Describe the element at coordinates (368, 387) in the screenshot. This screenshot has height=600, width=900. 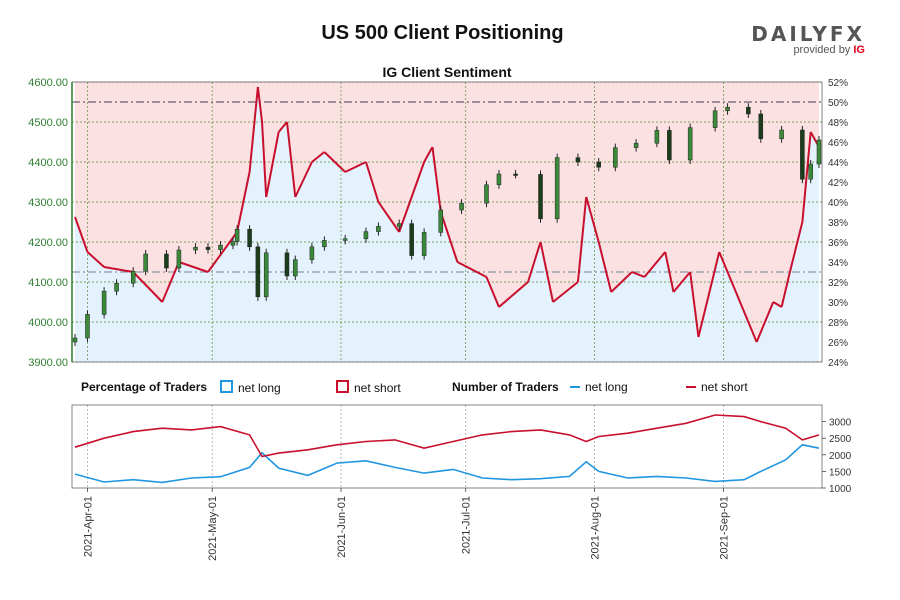
I see `legend-pct-short: net short` at that location.